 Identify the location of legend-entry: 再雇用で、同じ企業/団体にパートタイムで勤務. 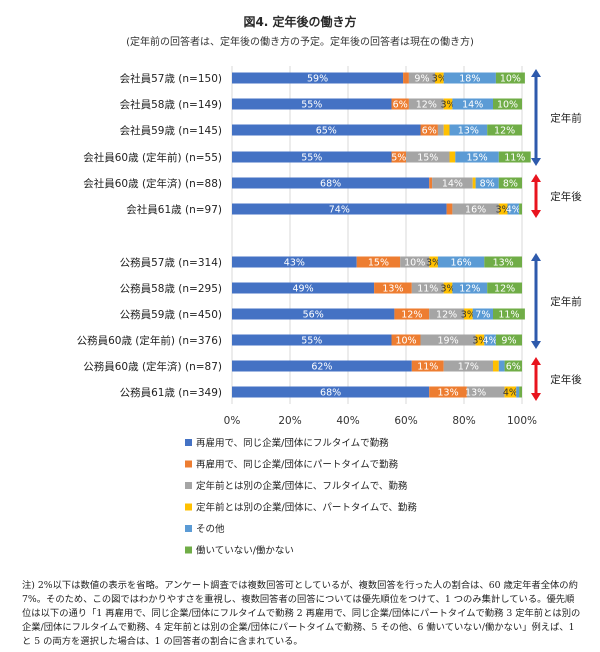
(297, 465).